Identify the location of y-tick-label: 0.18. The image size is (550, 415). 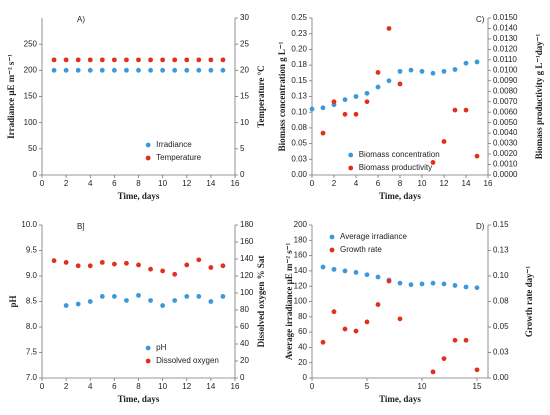
(299, 64).